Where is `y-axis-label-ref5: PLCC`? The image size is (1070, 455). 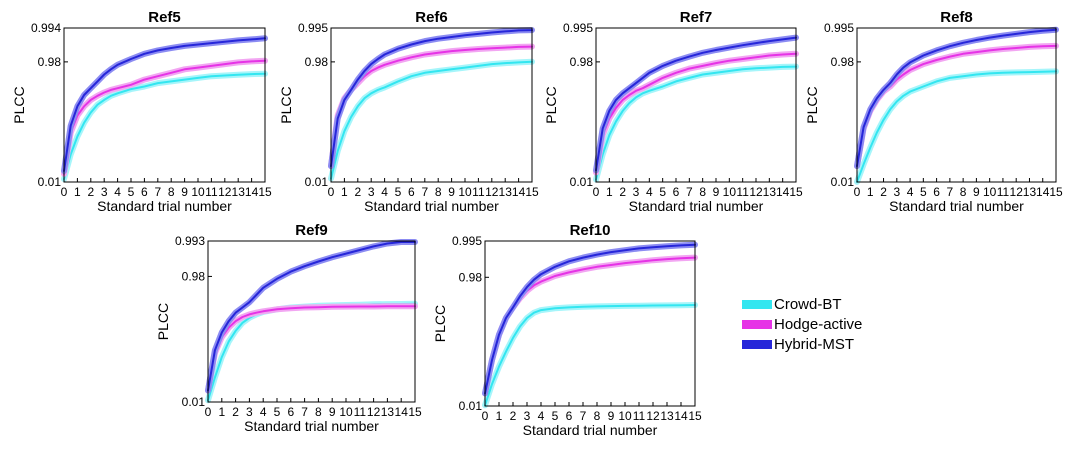 y-axis-label-ref5: PLCC is located at coordinates (19, 104).